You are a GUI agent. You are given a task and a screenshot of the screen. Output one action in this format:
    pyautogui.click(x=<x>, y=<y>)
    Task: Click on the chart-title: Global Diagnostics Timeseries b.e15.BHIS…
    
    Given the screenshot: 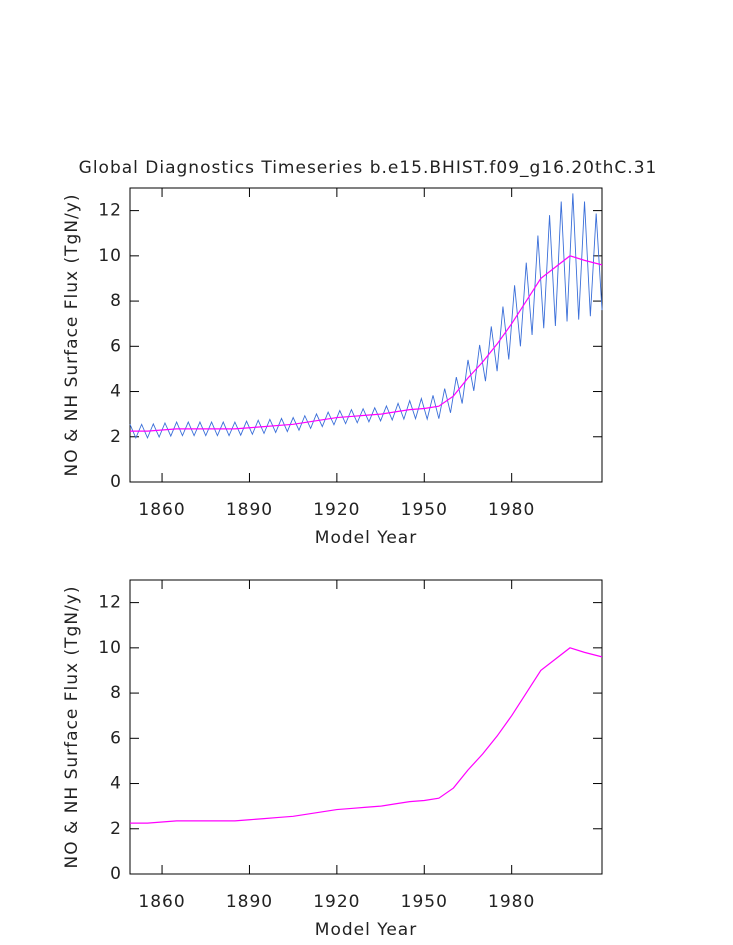 What is the action you would take?
    pyautogui.click(x=368, y=168)
    